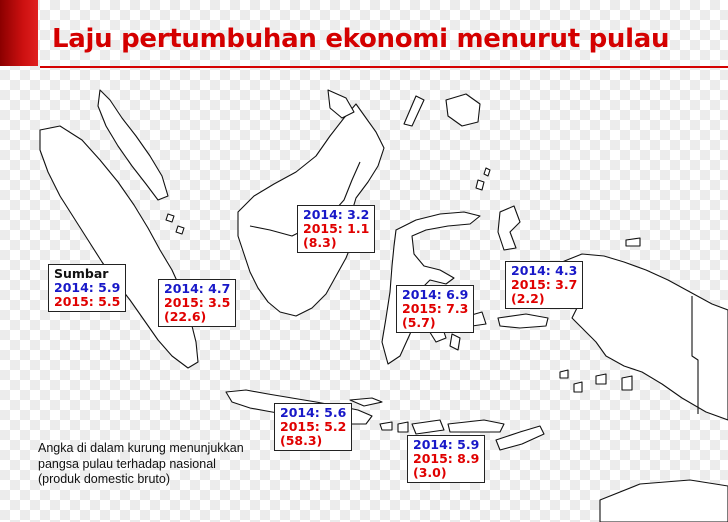  What do you see at coordinates (313, 412) in the screenshot?
I see `growth-2014: 2014: 5.6` at bounding box center [313, 412].